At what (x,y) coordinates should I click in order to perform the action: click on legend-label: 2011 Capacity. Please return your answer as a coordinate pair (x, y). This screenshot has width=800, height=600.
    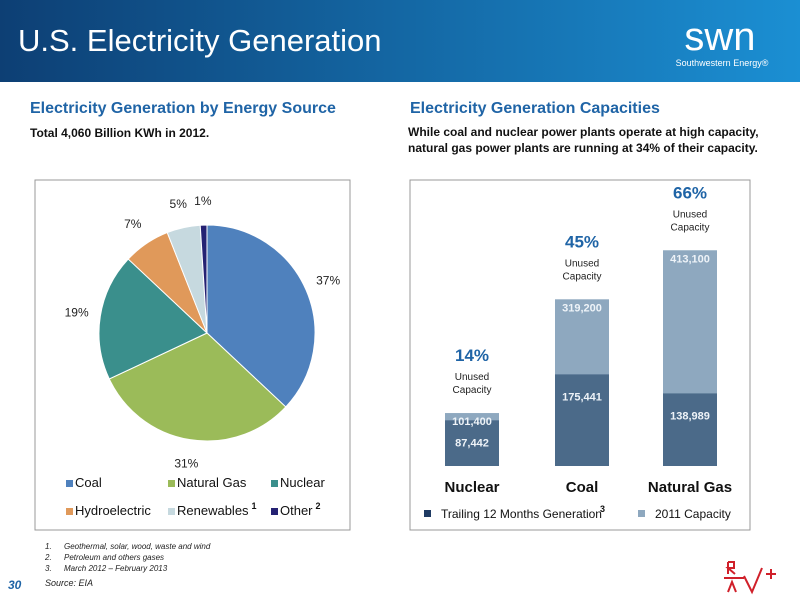
    Looking at the image, I should click on (693, 514).